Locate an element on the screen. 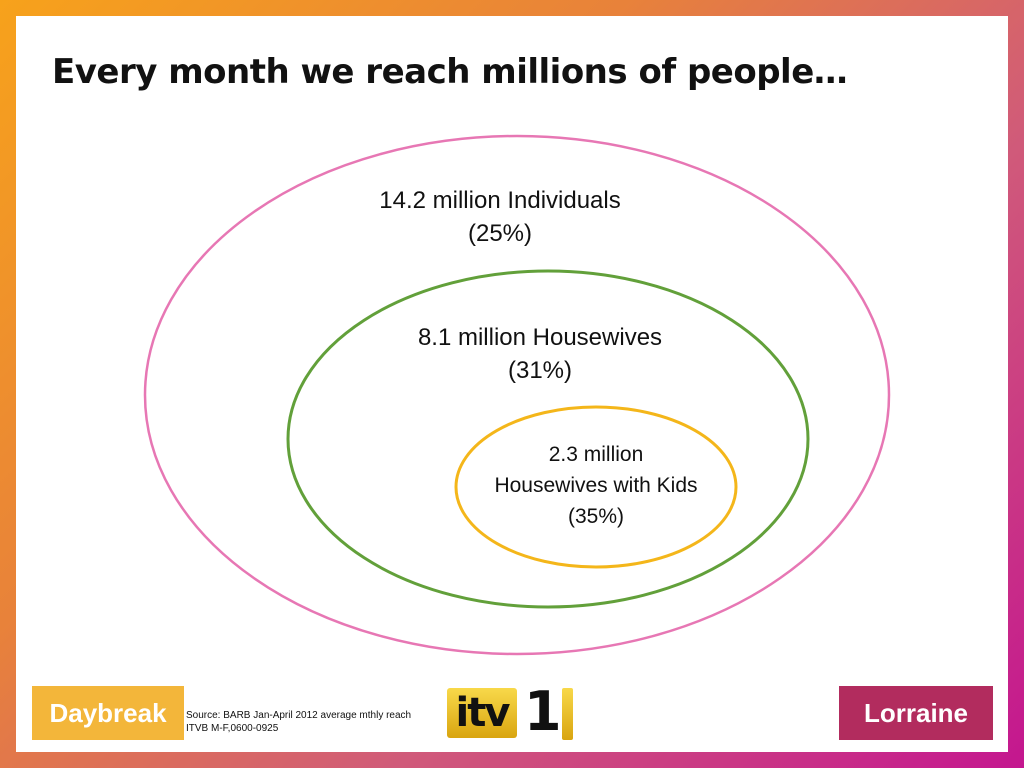  outer-circle-label: 14.2 million Individuals (25%) is located at coordinates (500, 217).